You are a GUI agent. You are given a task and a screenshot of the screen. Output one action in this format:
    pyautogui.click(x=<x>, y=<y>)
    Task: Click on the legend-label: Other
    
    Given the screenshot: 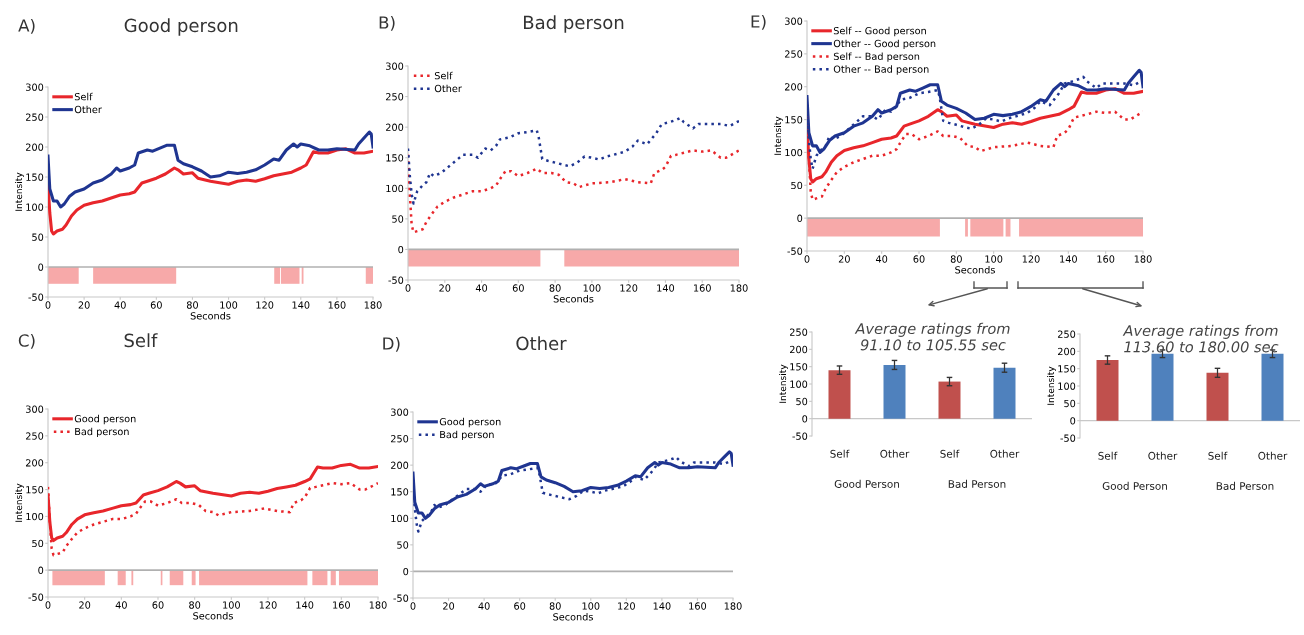 What is the action you would take?
    pyautogui.click(x=88, y=109)
    